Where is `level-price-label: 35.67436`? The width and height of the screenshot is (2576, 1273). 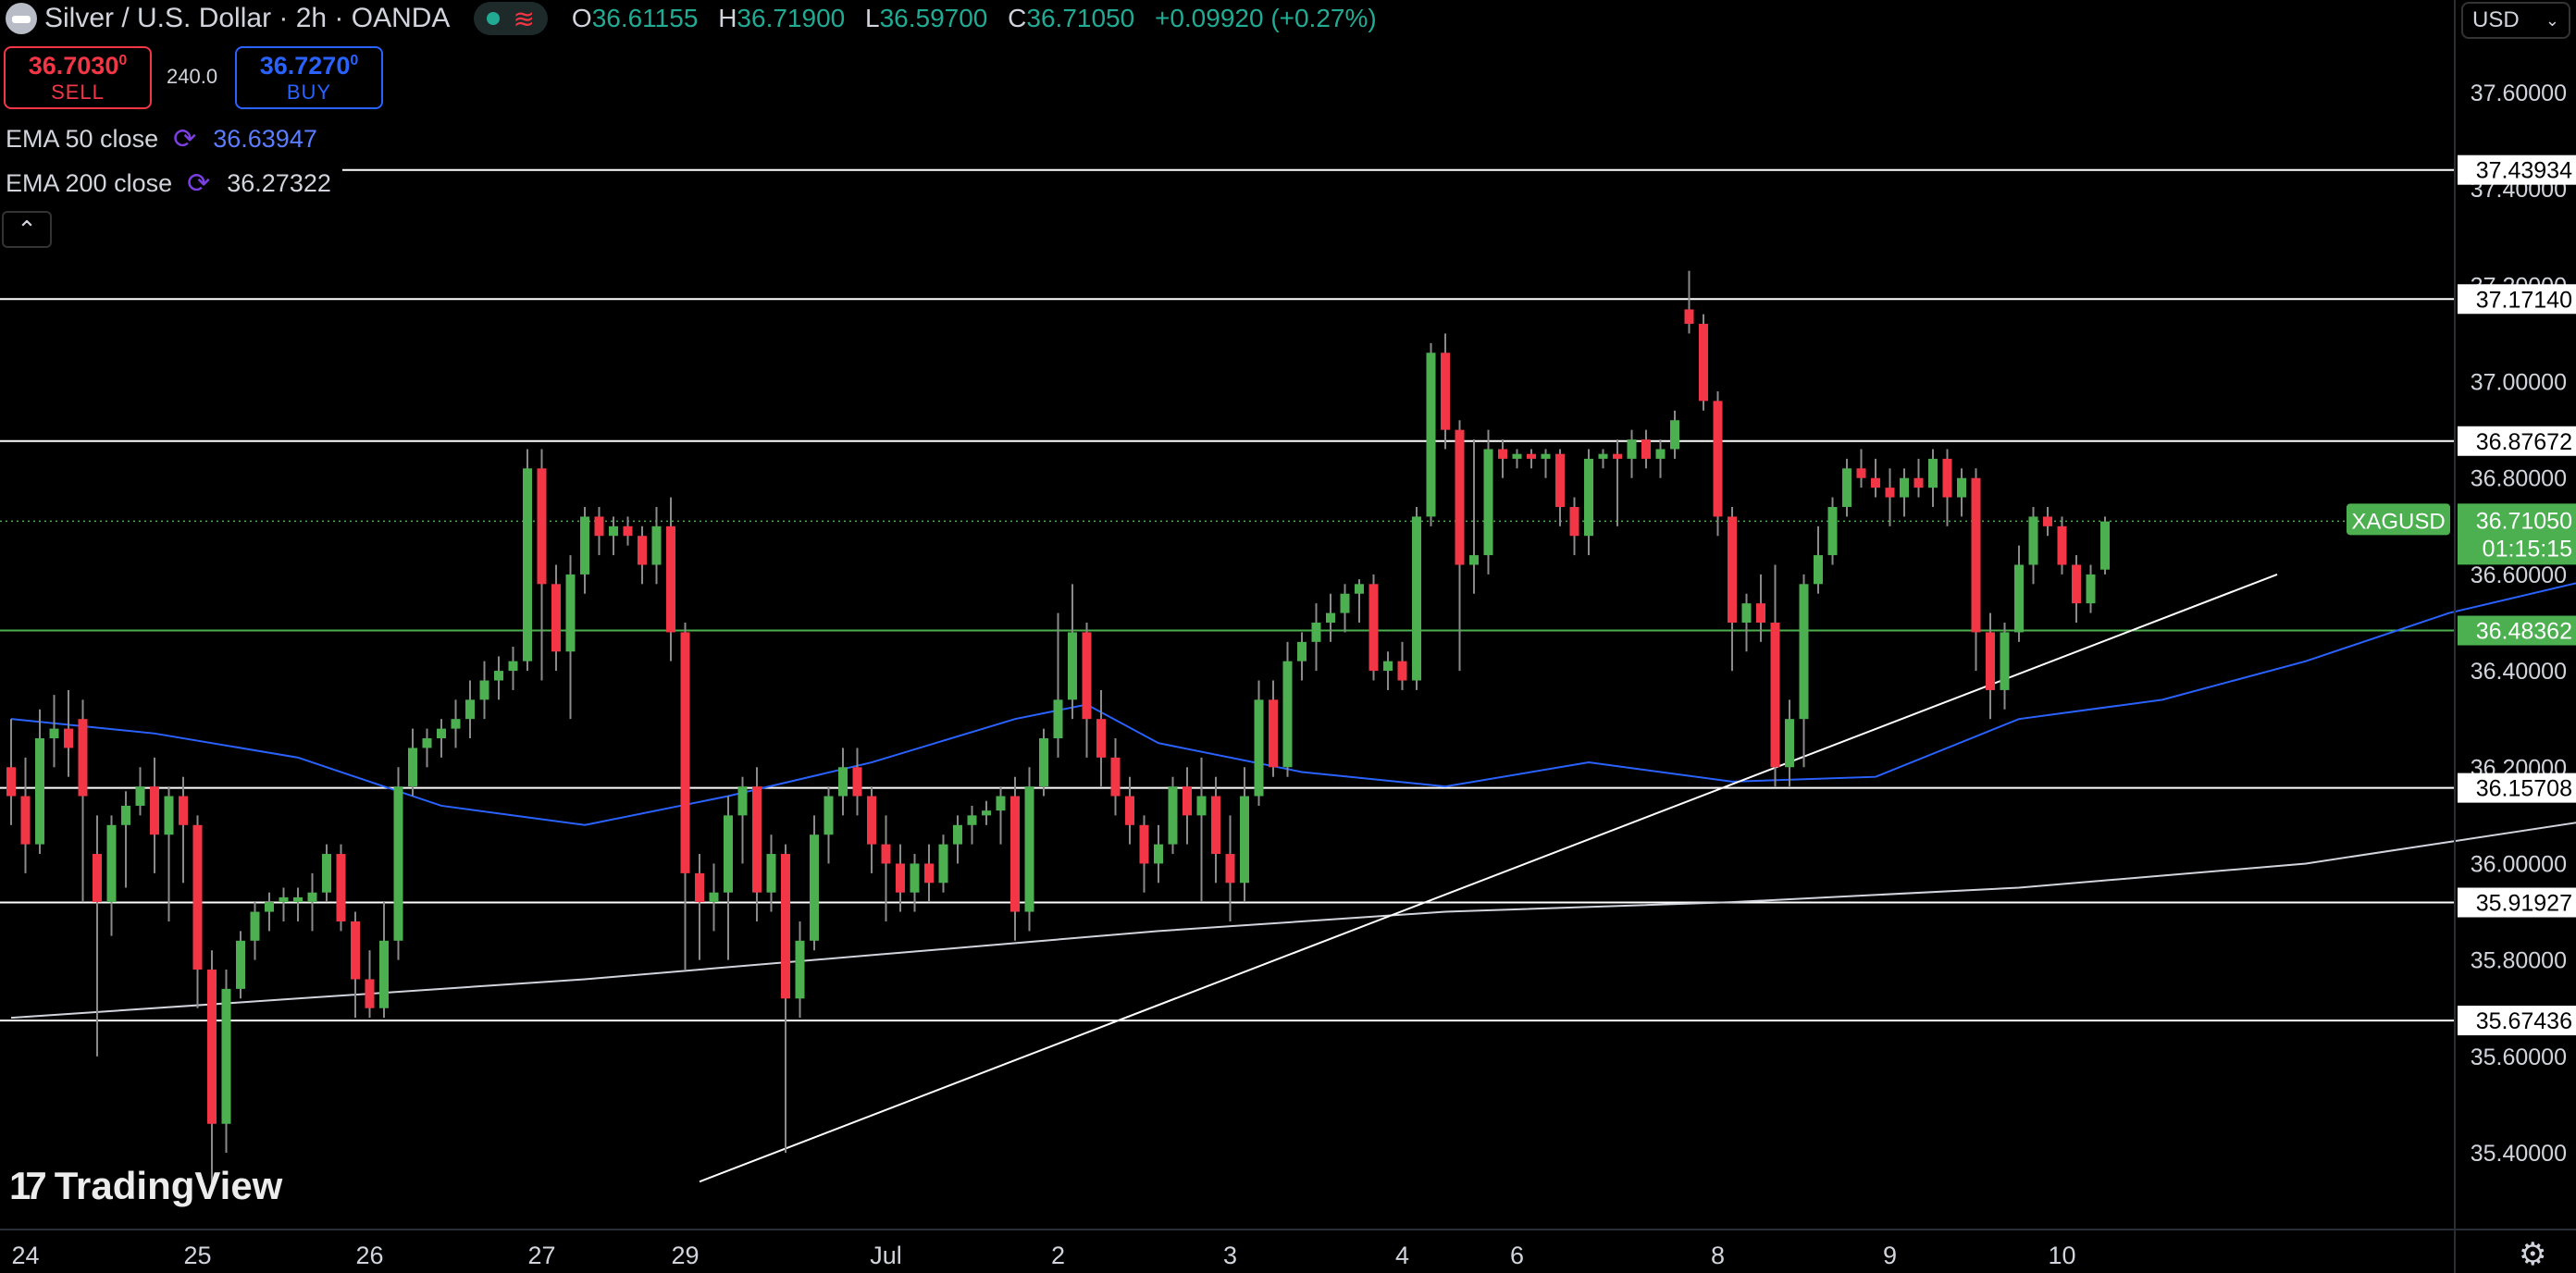
level-price-label: 35.67436 is located at coordinates (2524, 1021).